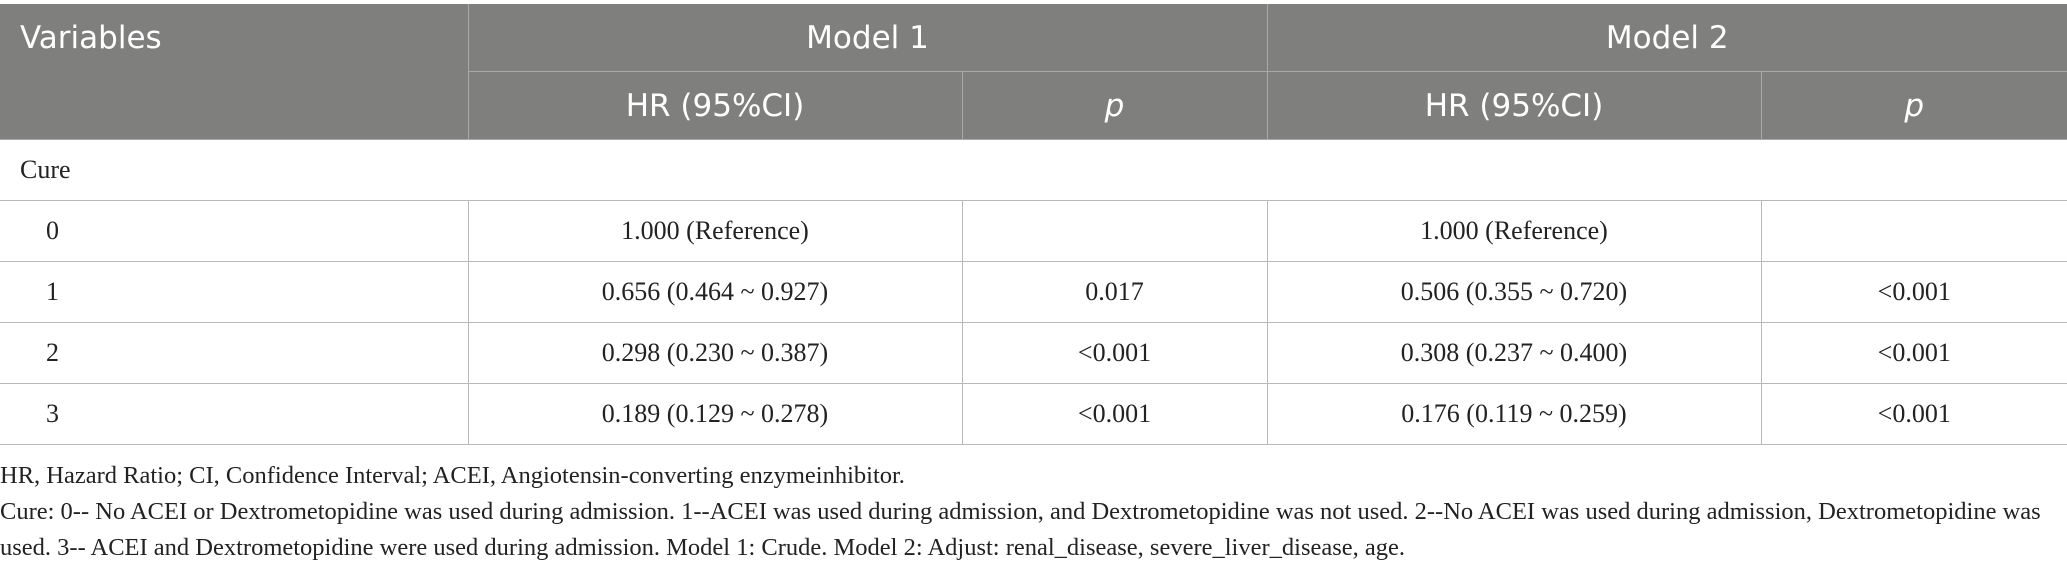  I want to click on group-label: Cure, so click(1033, 170).